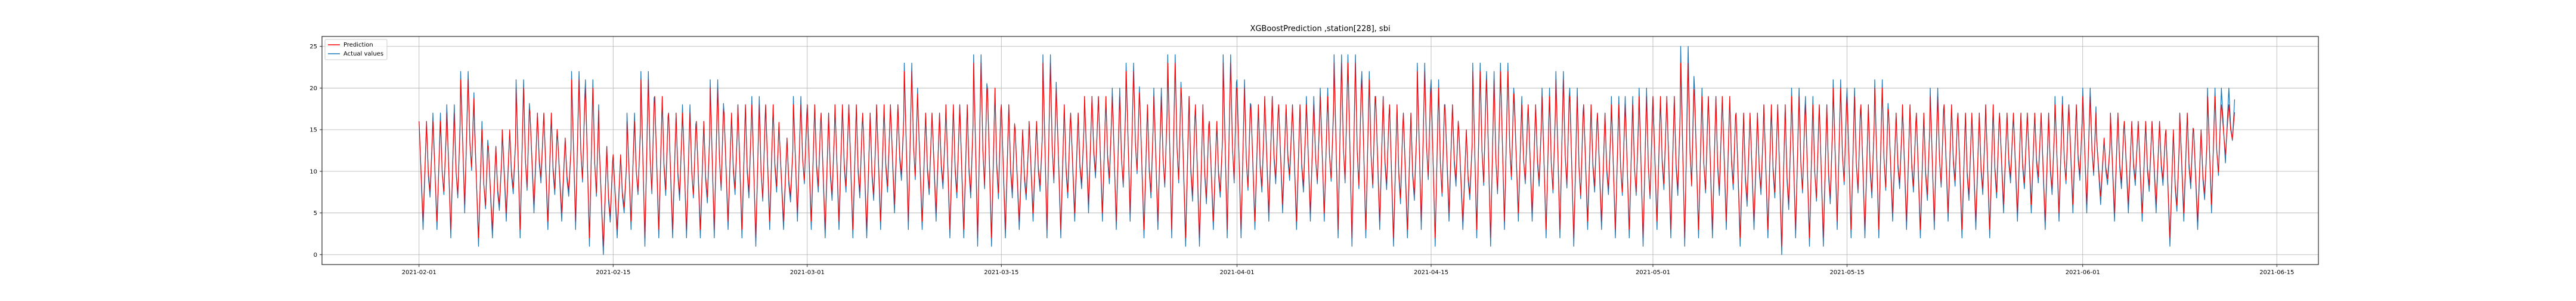 The height and width of the screenshot is (301, 2576). I want to click on x-tick-label: 2021-04-01, so click(1236, 272).